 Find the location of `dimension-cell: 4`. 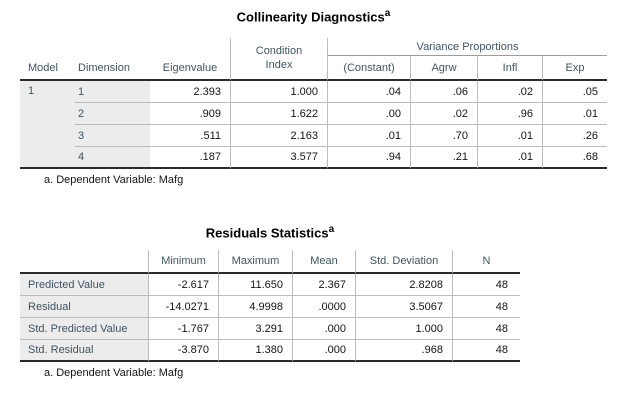

dimension-cell: 4 is located at coordinates (112, 158).